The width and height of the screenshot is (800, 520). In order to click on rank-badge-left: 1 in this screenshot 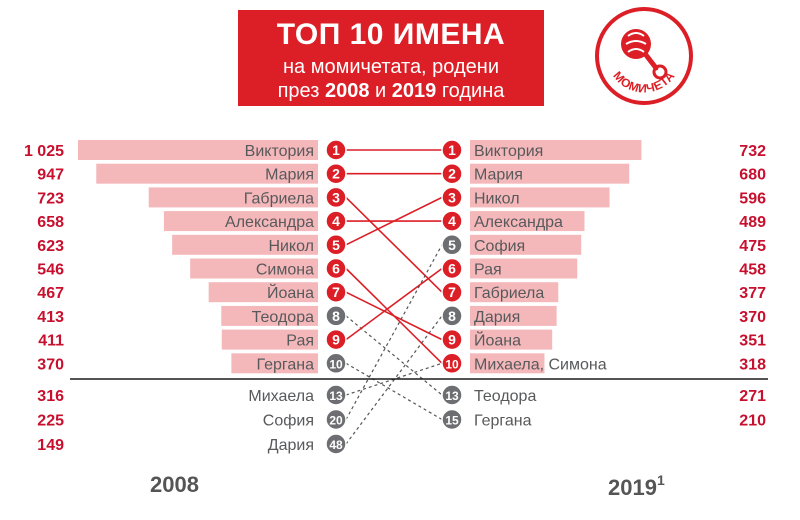, I will do `click(336, 150)`.